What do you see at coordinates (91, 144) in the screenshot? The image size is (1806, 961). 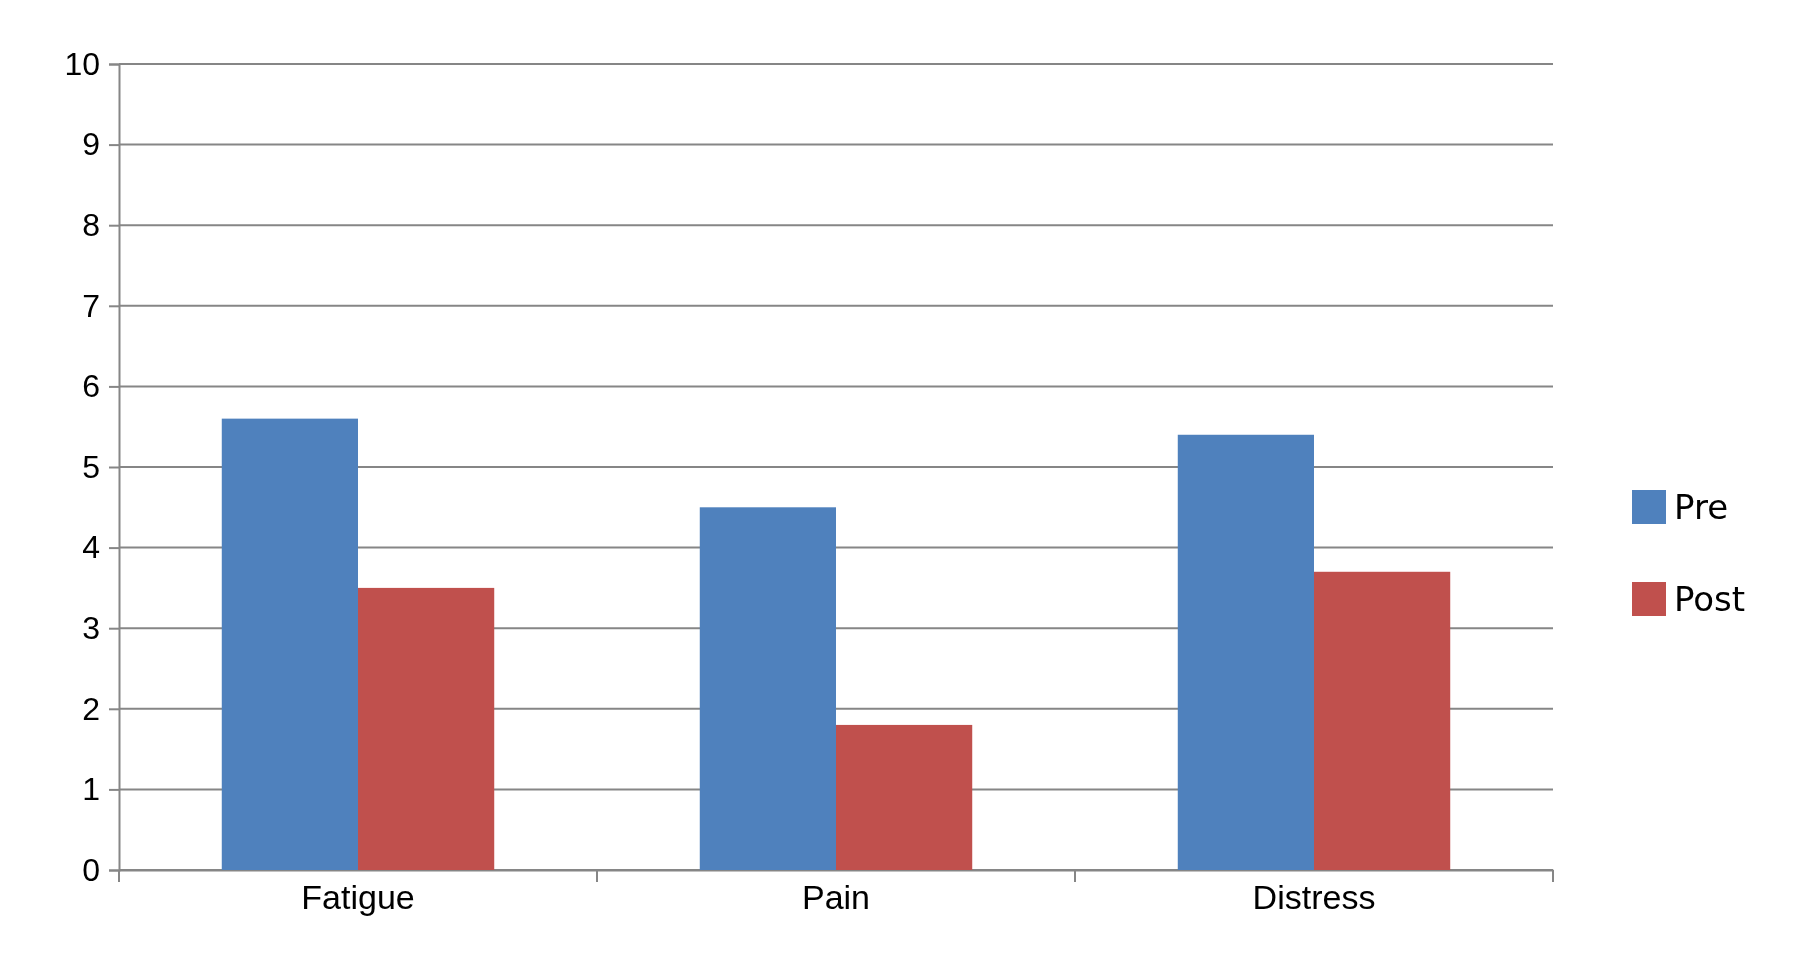 I see `y-tick-label: 9` at bounding box center [91, 144].